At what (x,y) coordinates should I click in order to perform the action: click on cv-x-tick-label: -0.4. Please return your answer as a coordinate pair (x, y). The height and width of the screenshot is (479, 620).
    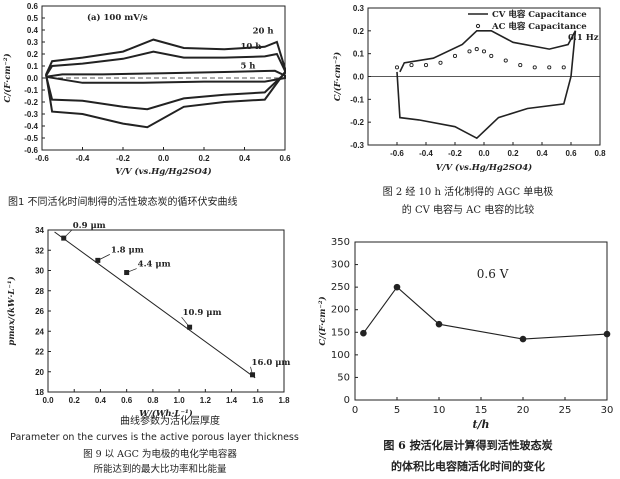
    Looking at the image, I should click on (83, 158).